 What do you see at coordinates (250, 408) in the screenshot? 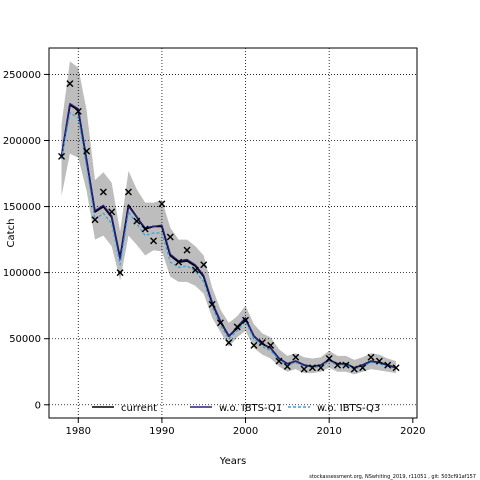
I see `legend-label: w.o. IBTS-Q1` at bounding box center [250, 408].